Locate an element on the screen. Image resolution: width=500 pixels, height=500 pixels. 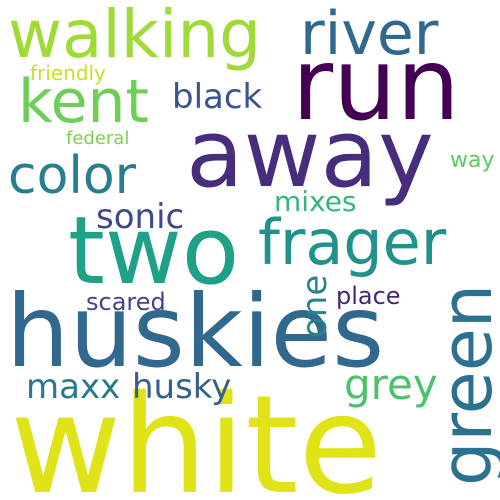
word-maxx: maxx is located at coordinates (73, 387).